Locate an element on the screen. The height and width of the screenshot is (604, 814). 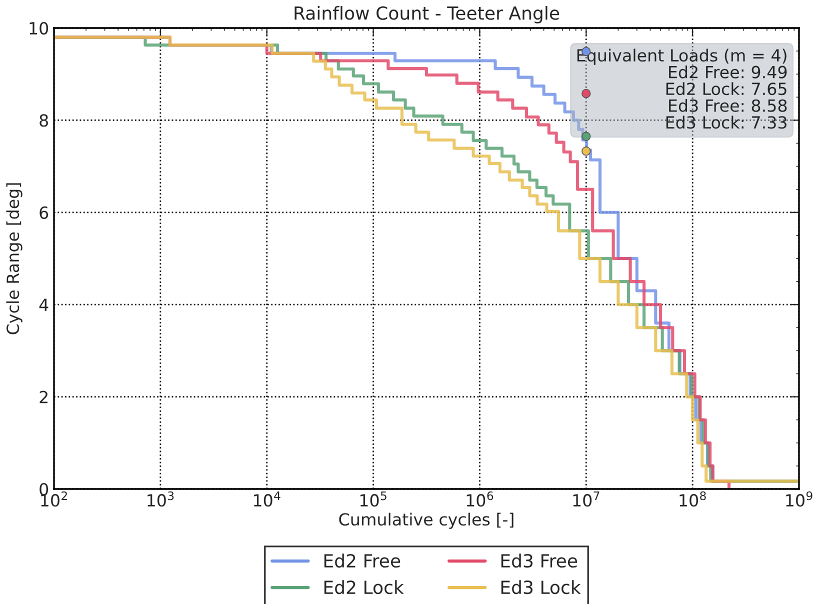
x-tick-label: 10$^{3}$ is located at coordinates (161, 499).